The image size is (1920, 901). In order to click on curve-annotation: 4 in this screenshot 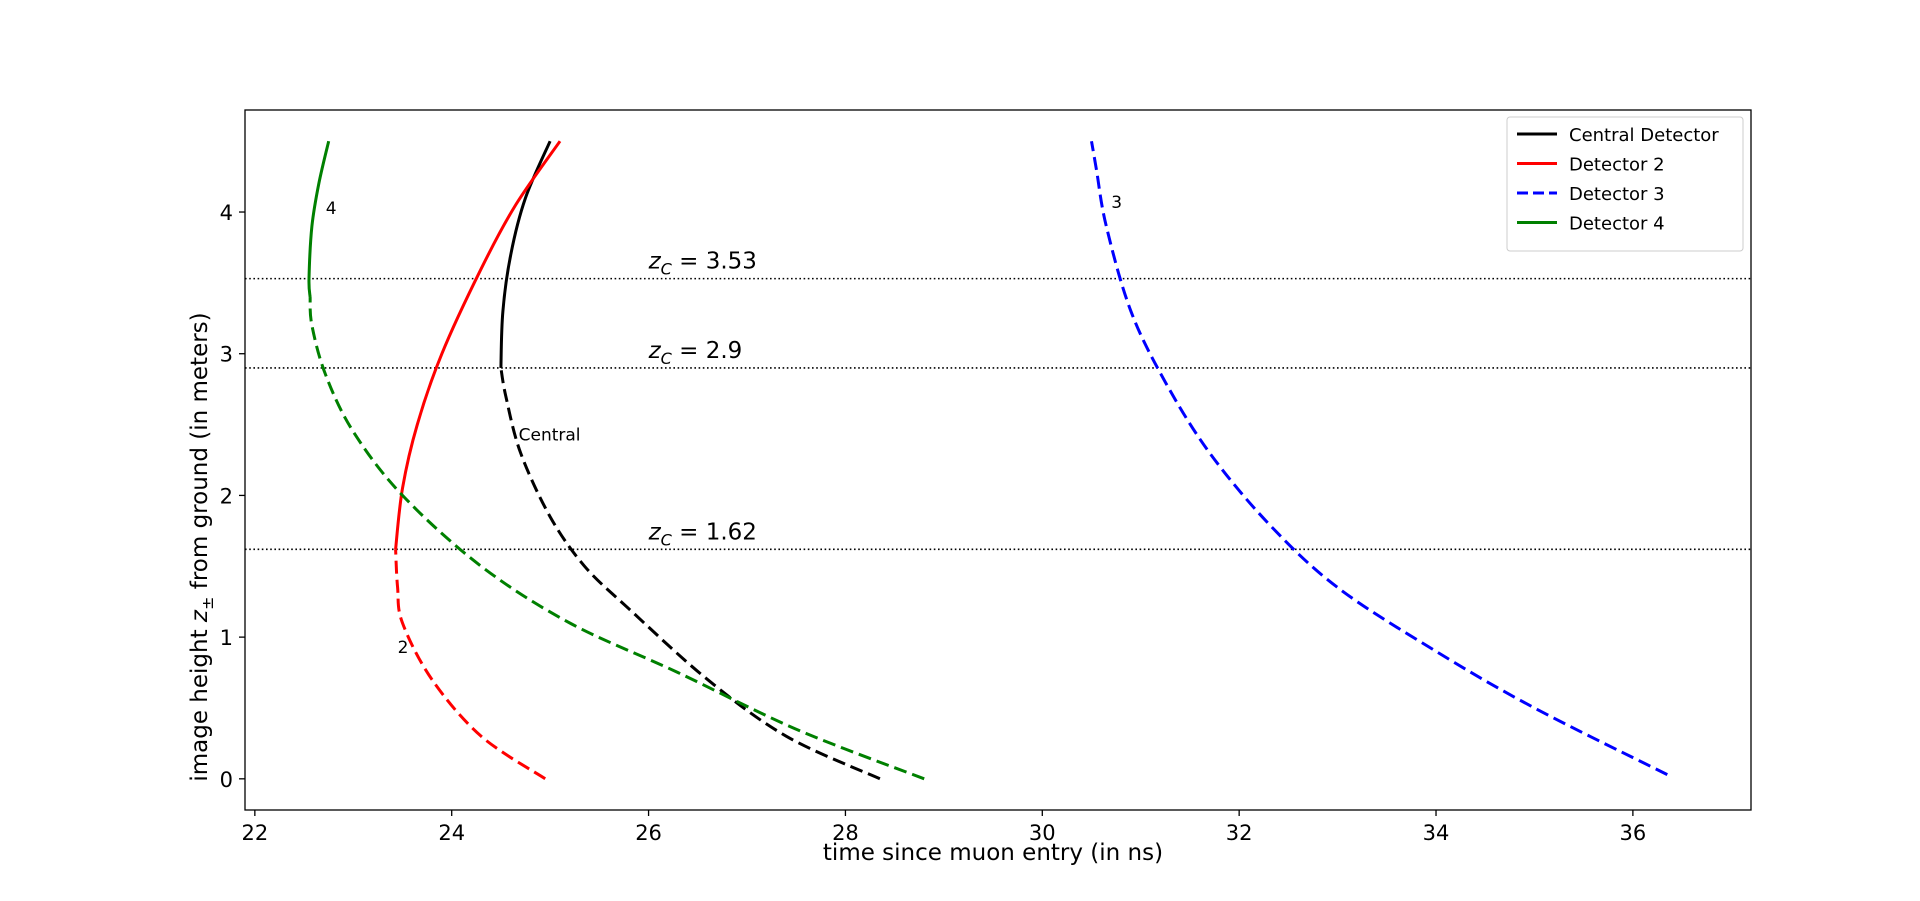, I will do `click(331, 209)`.